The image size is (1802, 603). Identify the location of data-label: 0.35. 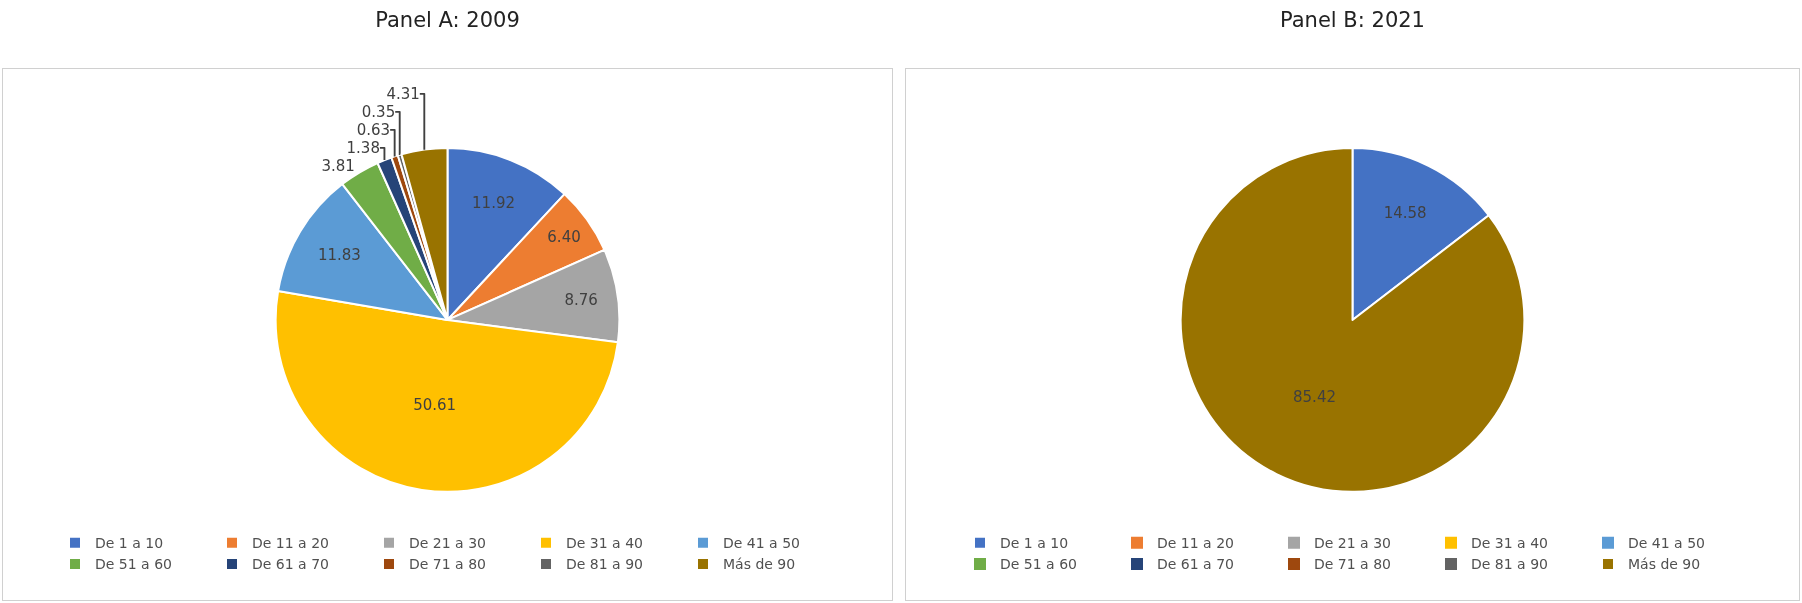
(378, 111).